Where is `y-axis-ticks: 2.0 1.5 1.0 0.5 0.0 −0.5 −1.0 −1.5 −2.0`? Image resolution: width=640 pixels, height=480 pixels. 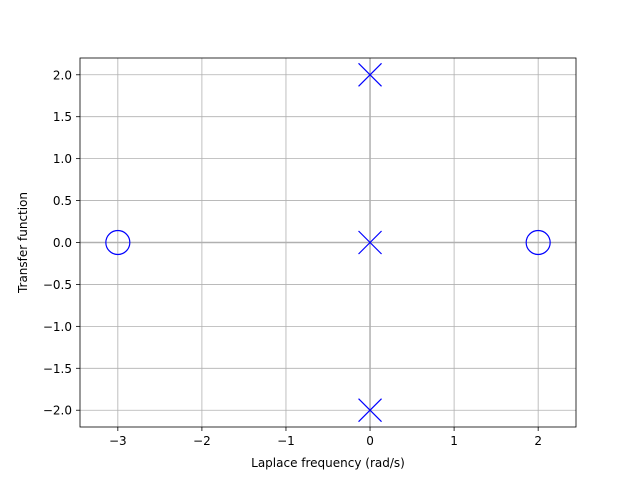
y-axis-ticks: 2.0 1.5 1.0 0.5 0.0 −0.5 −1.0 −1.5 −2.0 is located at coordinates (61, 243).